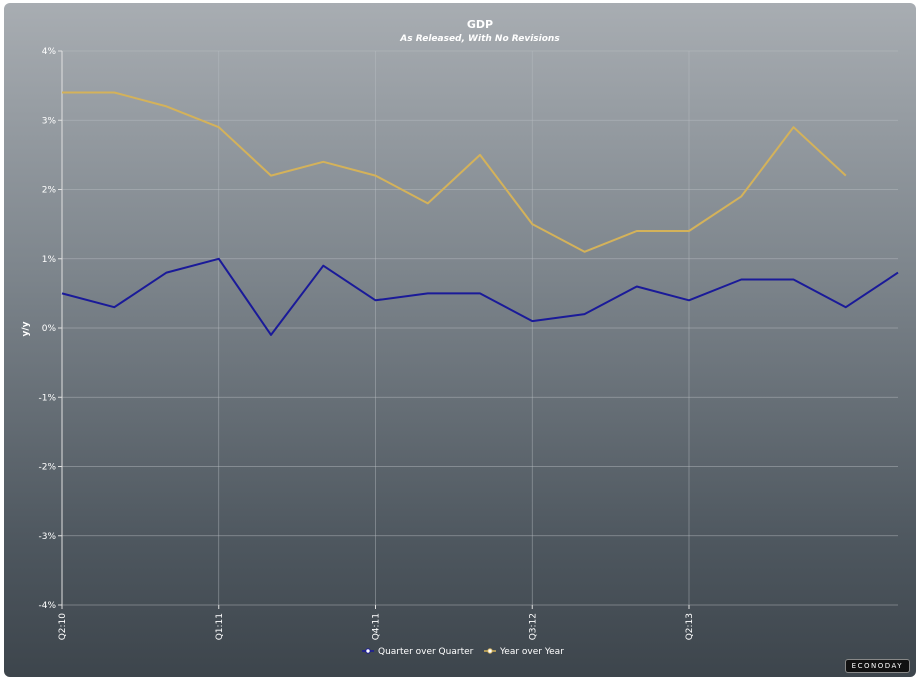 This screenshot has width=922, height=683. What do you see at coordinates (49, 52) in the screenshot?
I see `y-tick-label: 4%` at bounding box center [49, 52].